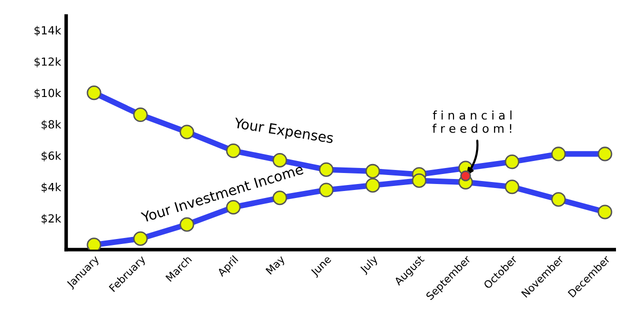  What do you see at coordinates (48, 93) in the screenshot?
I see `y-tick-label: $10k` at bounding box center [48, 93].